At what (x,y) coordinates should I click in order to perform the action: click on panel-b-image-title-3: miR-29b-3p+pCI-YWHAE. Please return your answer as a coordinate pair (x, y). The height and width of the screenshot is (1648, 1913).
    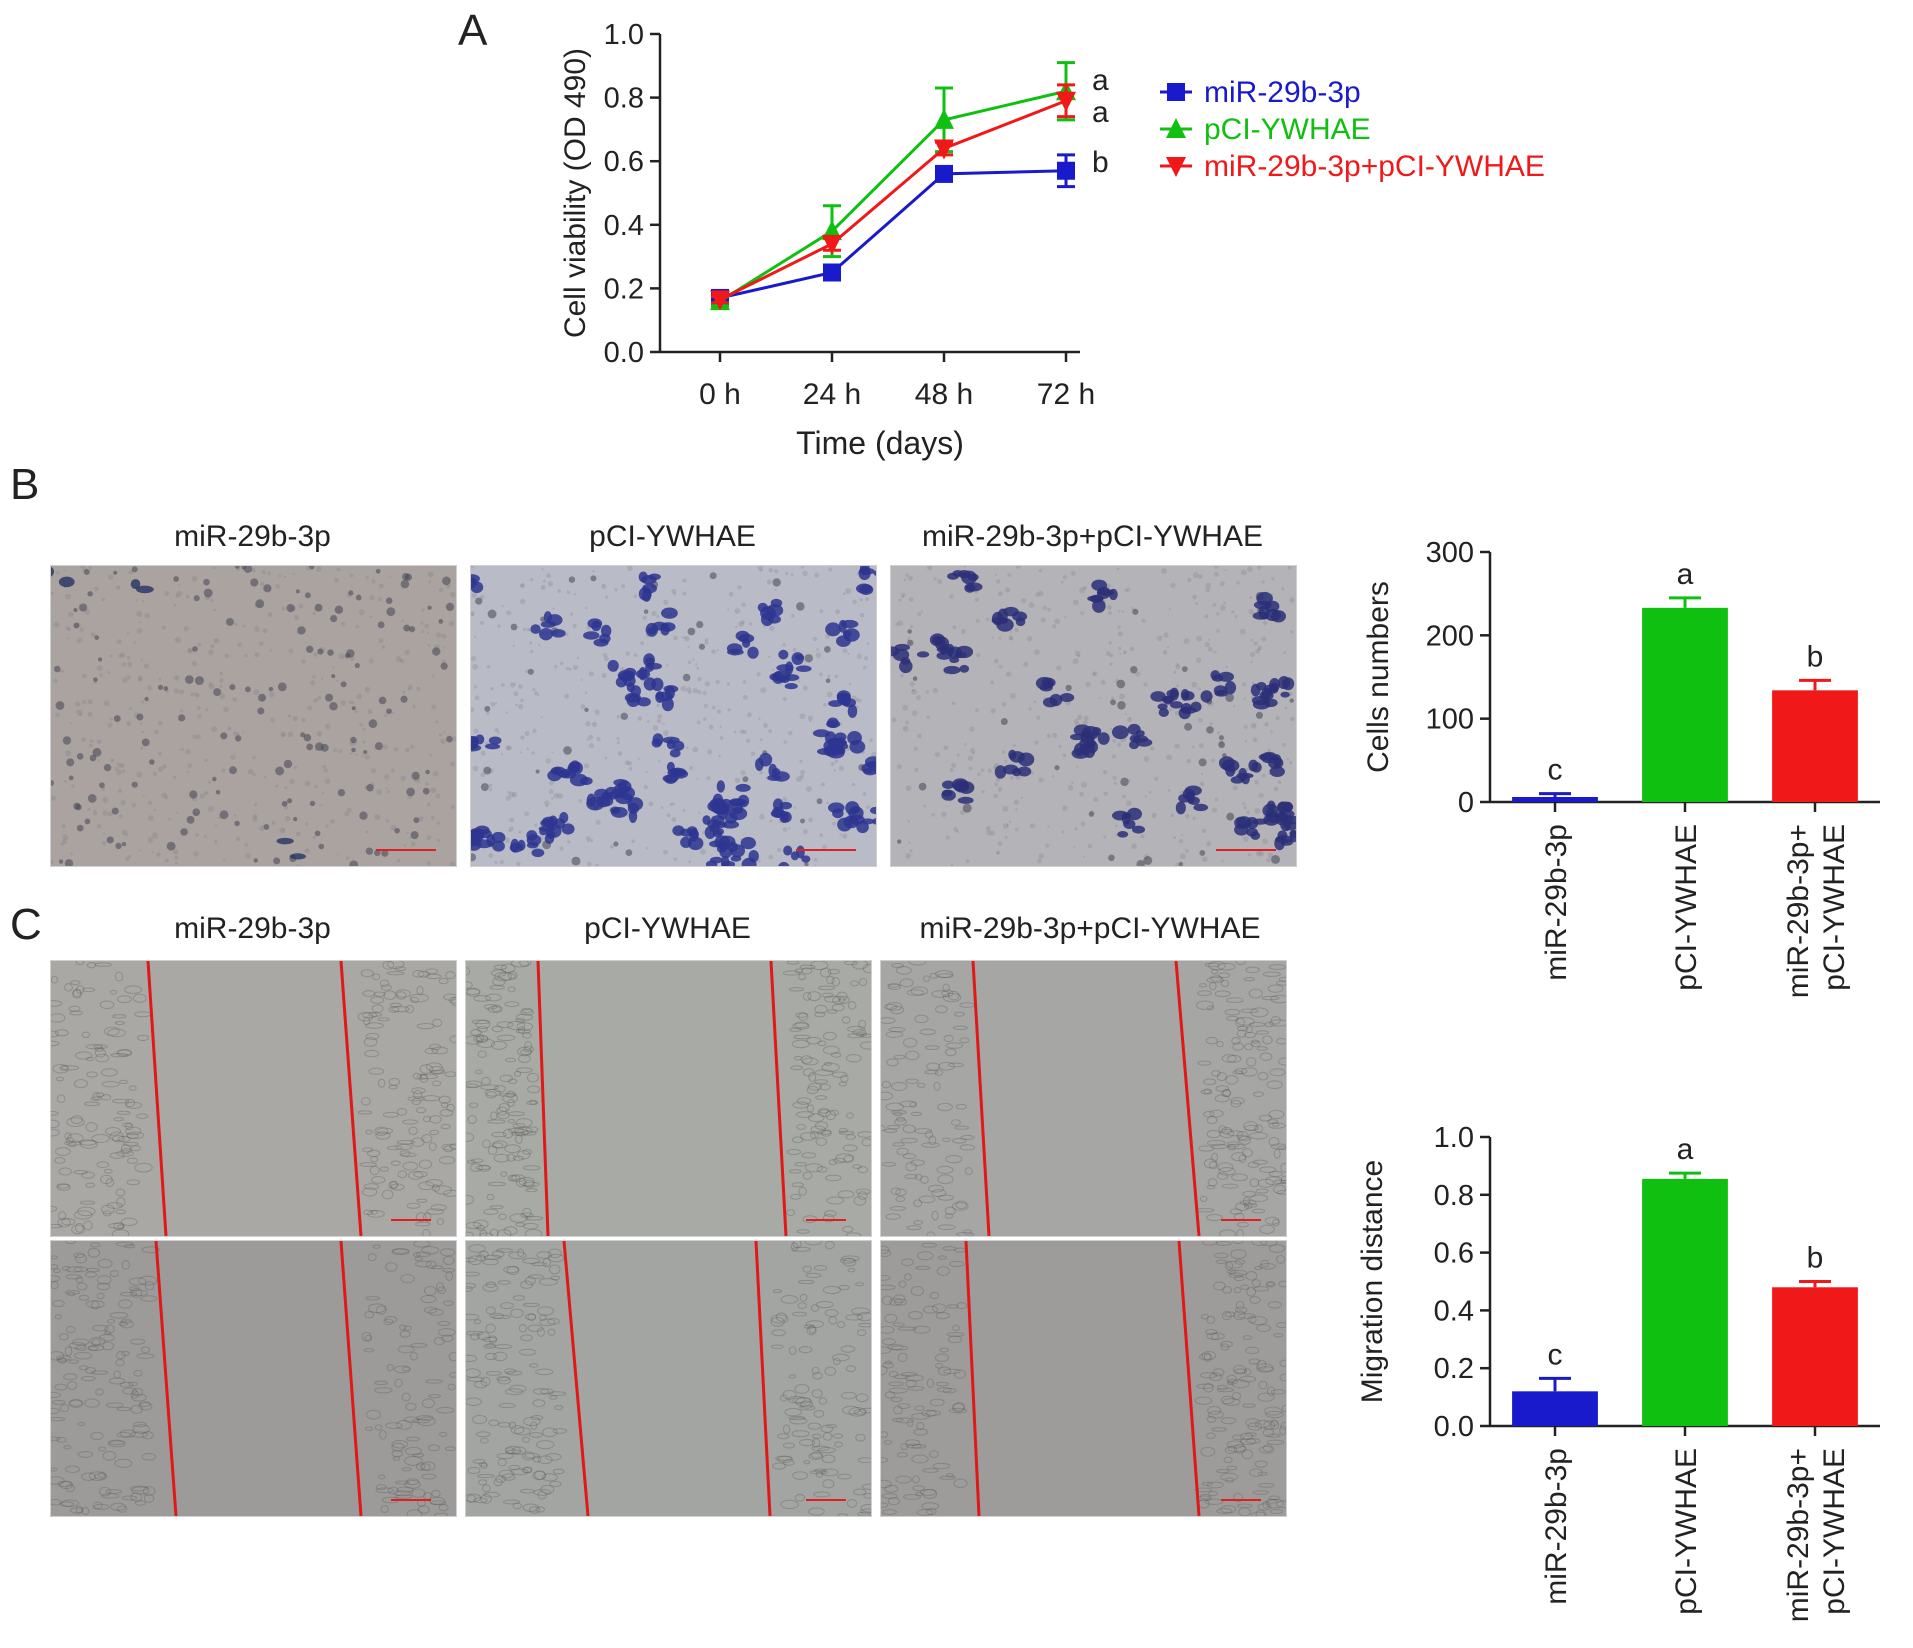
    Looking at the image, I should click on (1092, 536).